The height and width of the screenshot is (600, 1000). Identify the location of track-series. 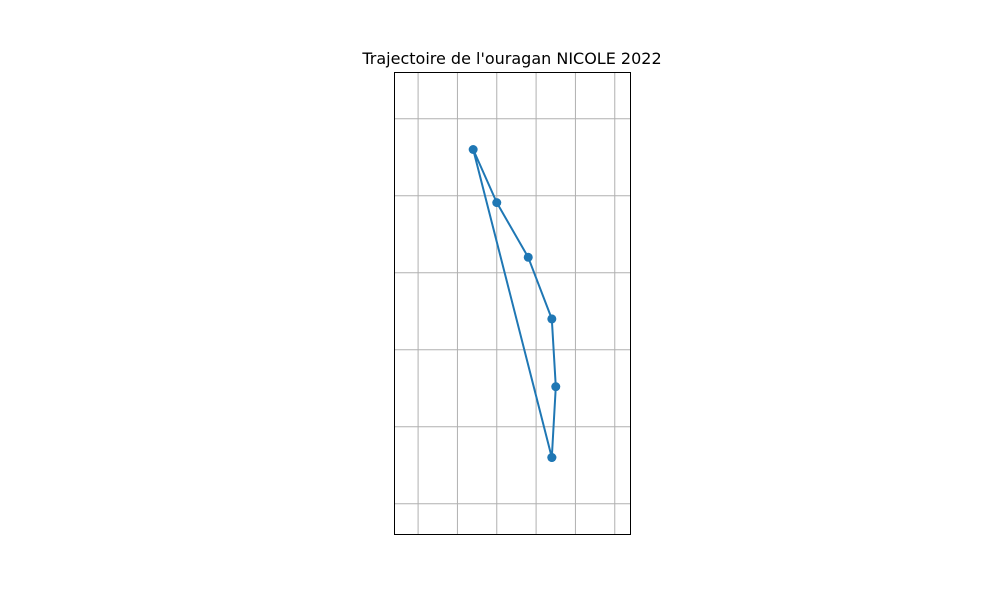
(514, 303).